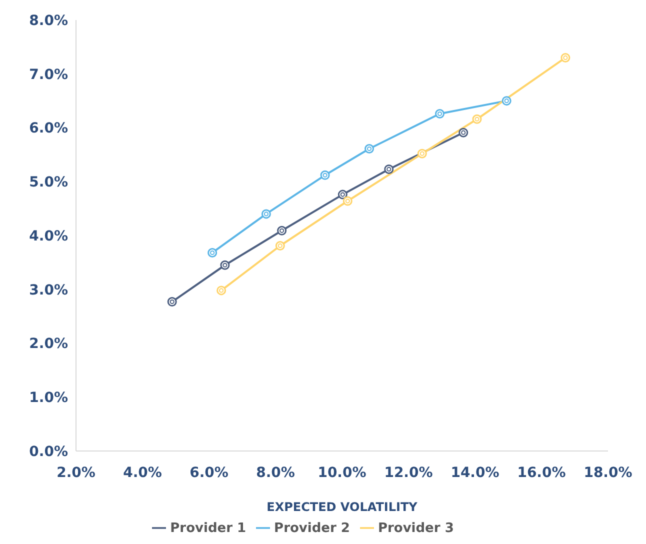 The width and height of the screenshot is (646, 544). I want to click on x-tick-label: 2.0%, so click(76, 472).